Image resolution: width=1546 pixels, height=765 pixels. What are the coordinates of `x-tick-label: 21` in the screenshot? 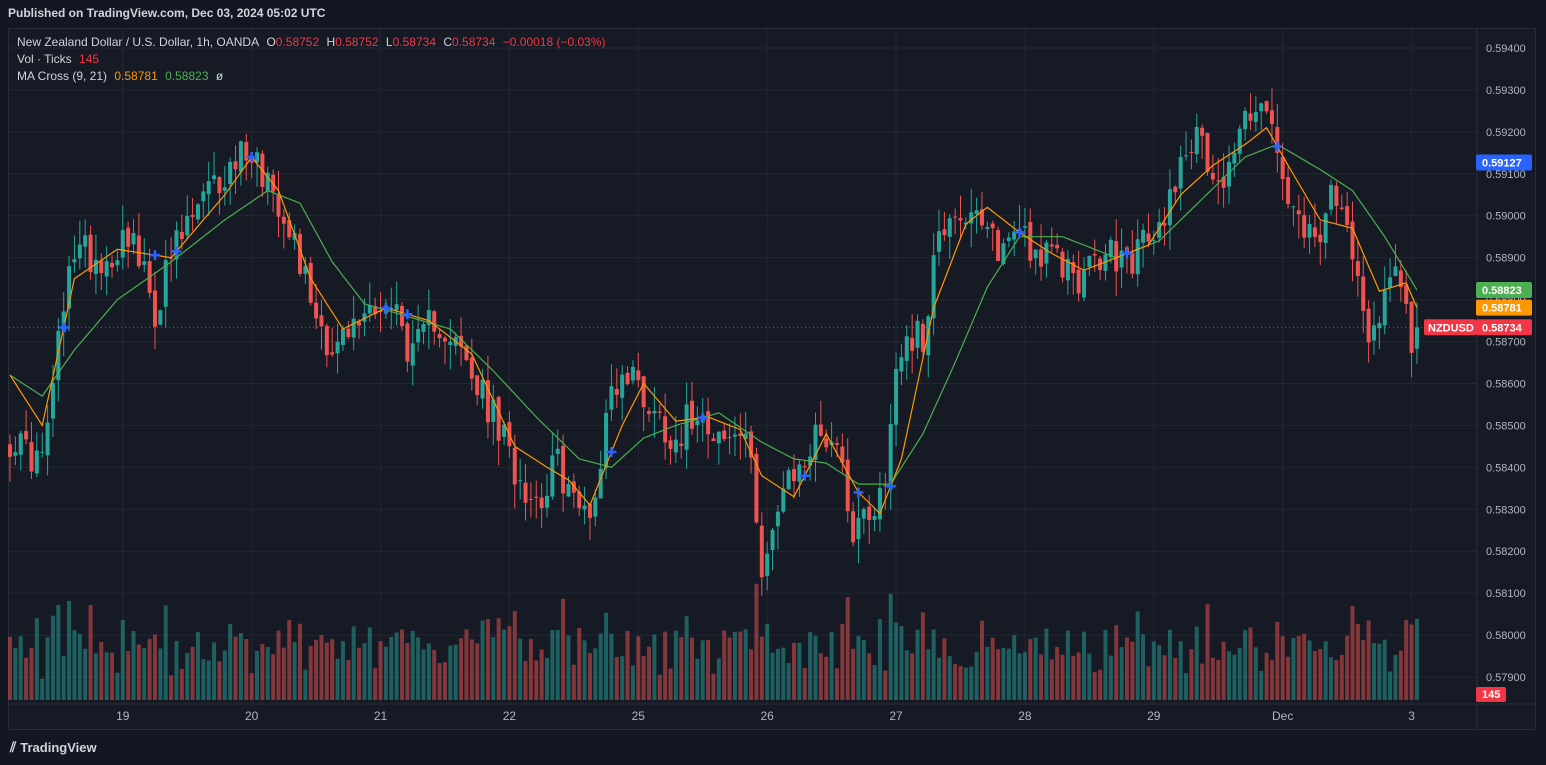 It's located at (381, 716).